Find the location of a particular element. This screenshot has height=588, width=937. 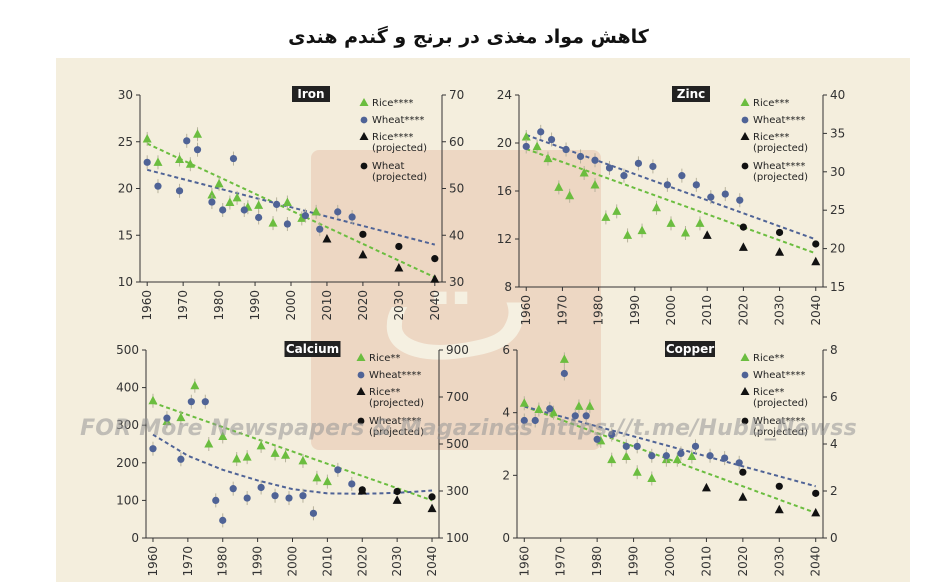

y-left-tick-label: 12 is located at coordinates (504, 239).